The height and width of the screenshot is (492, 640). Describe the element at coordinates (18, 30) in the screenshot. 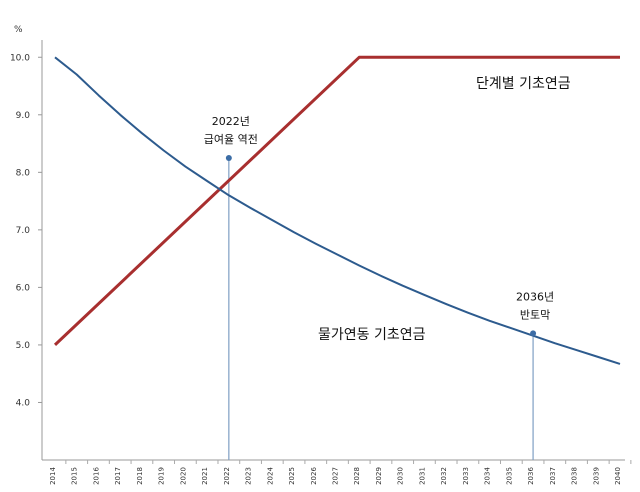

I see `y-axis-label: %` at that location.